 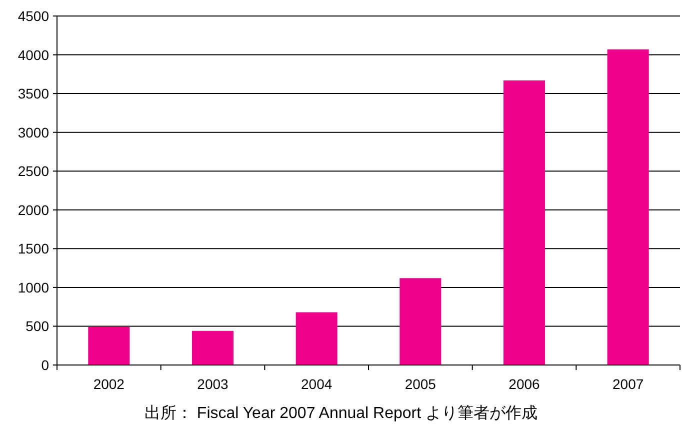 What do you see at coordinates (34, 132) in the screenshot?
I see `y-tick-label: 3000` at bounding box center [34, 132].